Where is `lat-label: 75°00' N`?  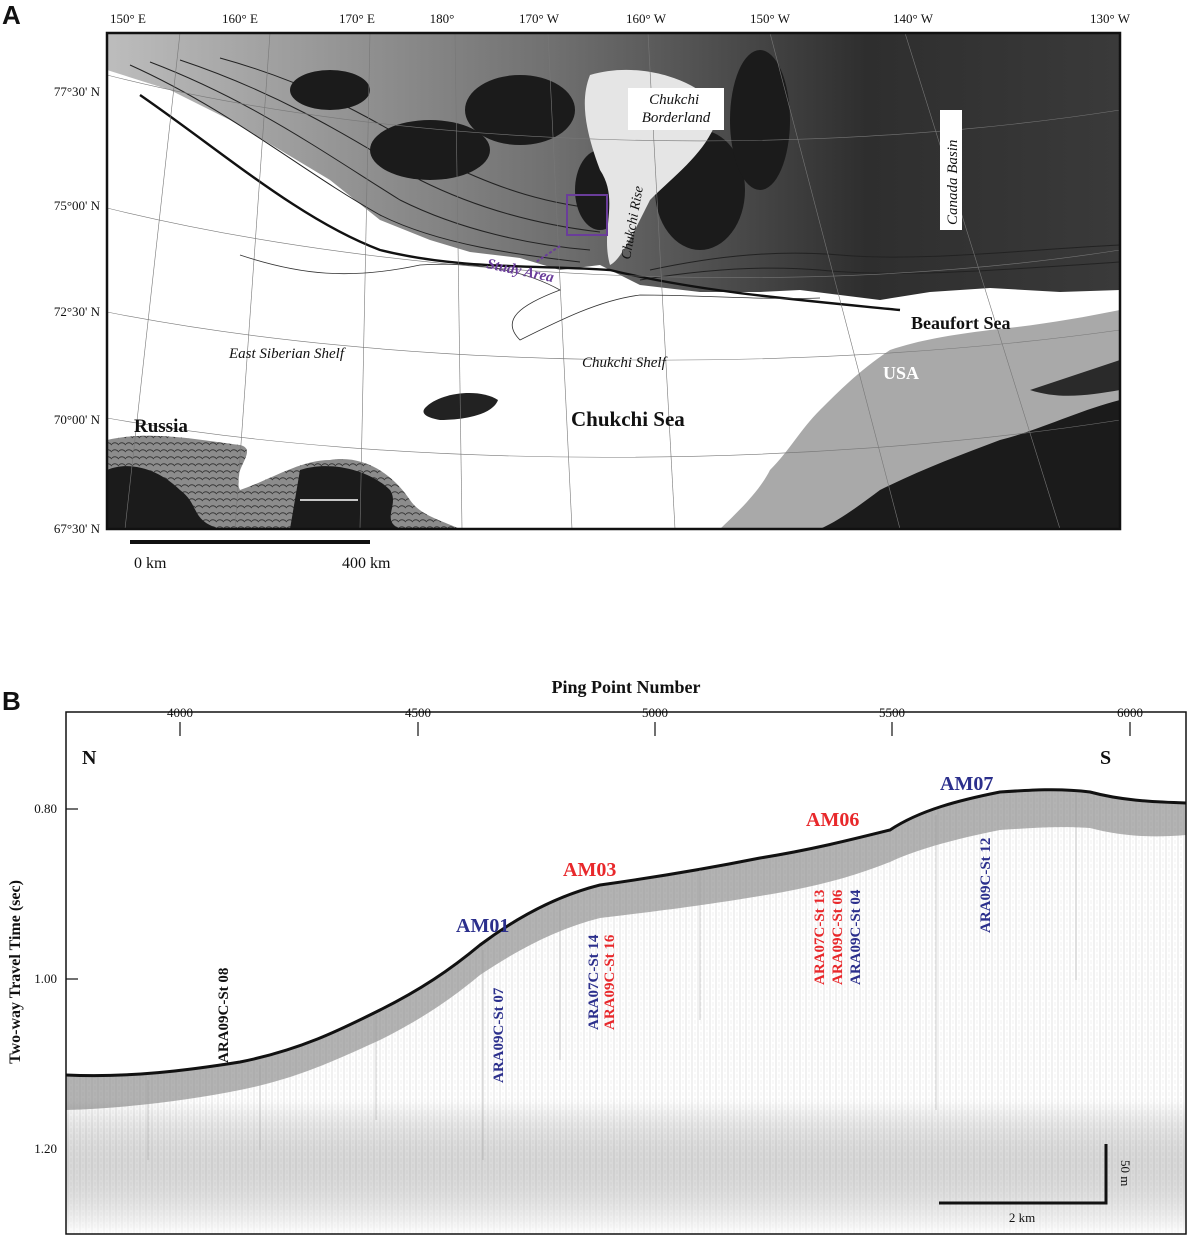
lat-label: 75°00' N is located at coordinates (77, 205).